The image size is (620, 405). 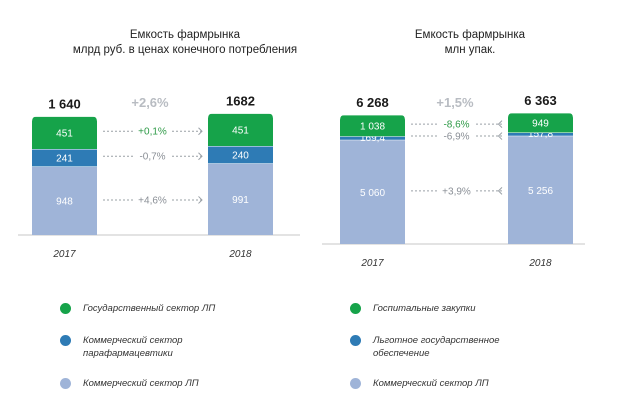 I want to click on chart-2-total-change: +1,5%, so click(x=455, y=102).